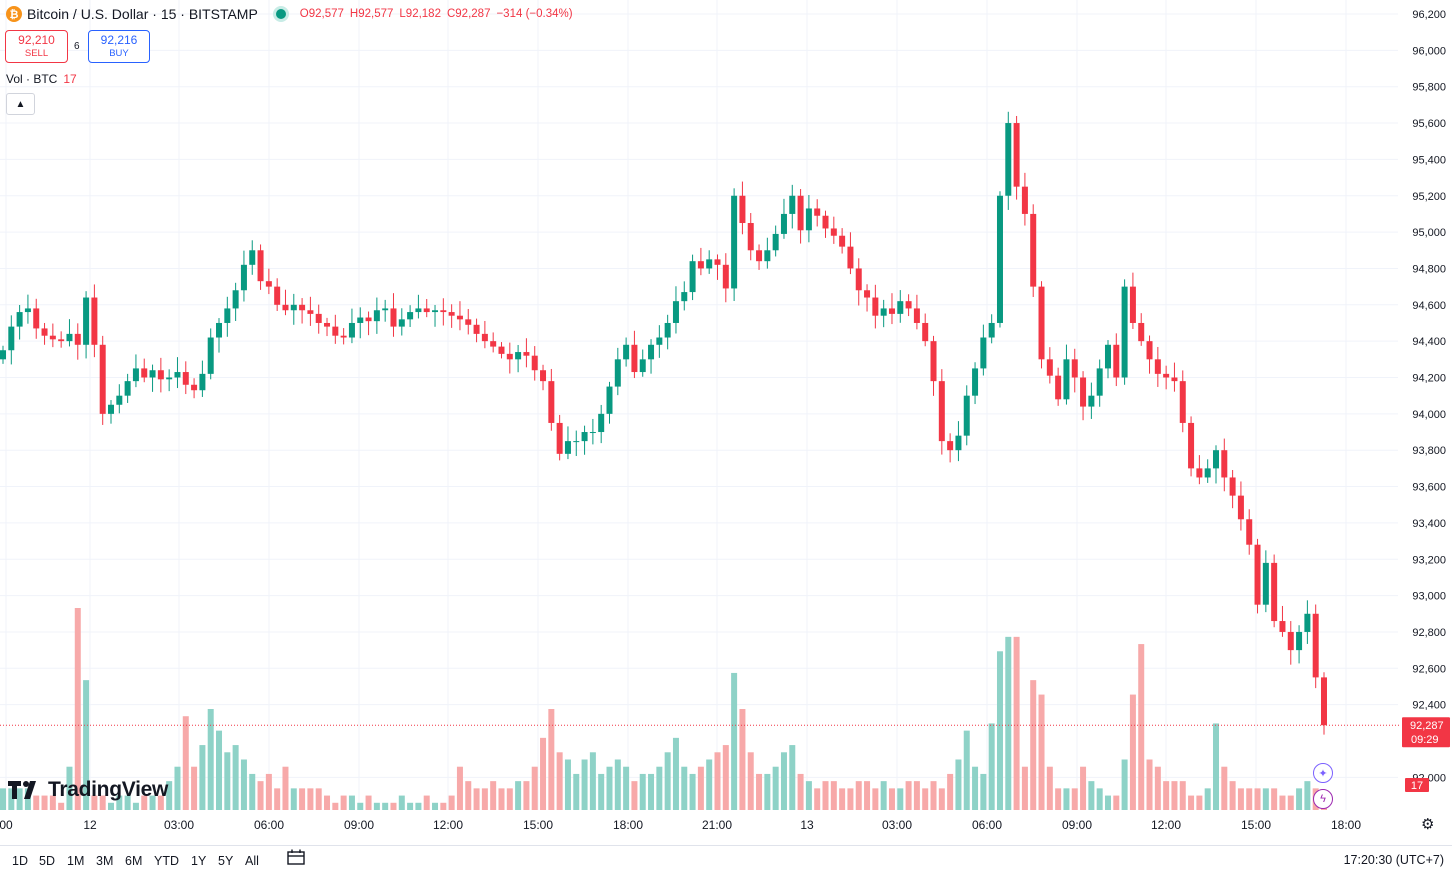 Image resolution: width=1452 pixels, height=876 pixels. What do you see at coordinates (47, 861) in the screenshot?
I see `timeframe-5d: 5D` at bounding box center [47, 861].